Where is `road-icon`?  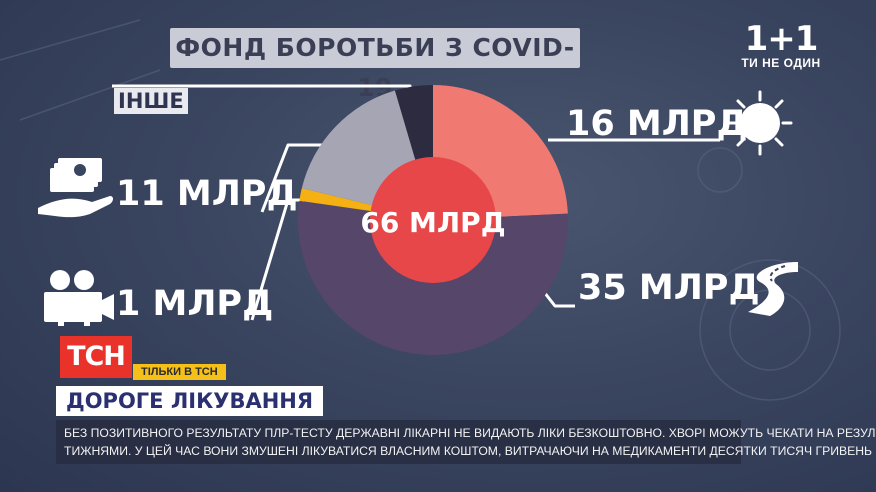
road-icon is located at coordinates (773, 289).